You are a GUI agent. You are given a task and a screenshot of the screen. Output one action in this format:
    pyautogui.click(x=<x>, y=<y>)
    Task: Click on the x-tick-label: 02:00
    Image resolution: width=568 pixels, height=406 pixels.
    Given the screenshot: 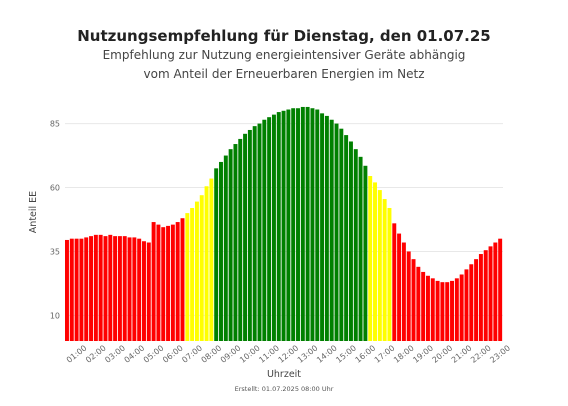 What is the action you would take?
    pyautogui.click(x=96, y=353)
    